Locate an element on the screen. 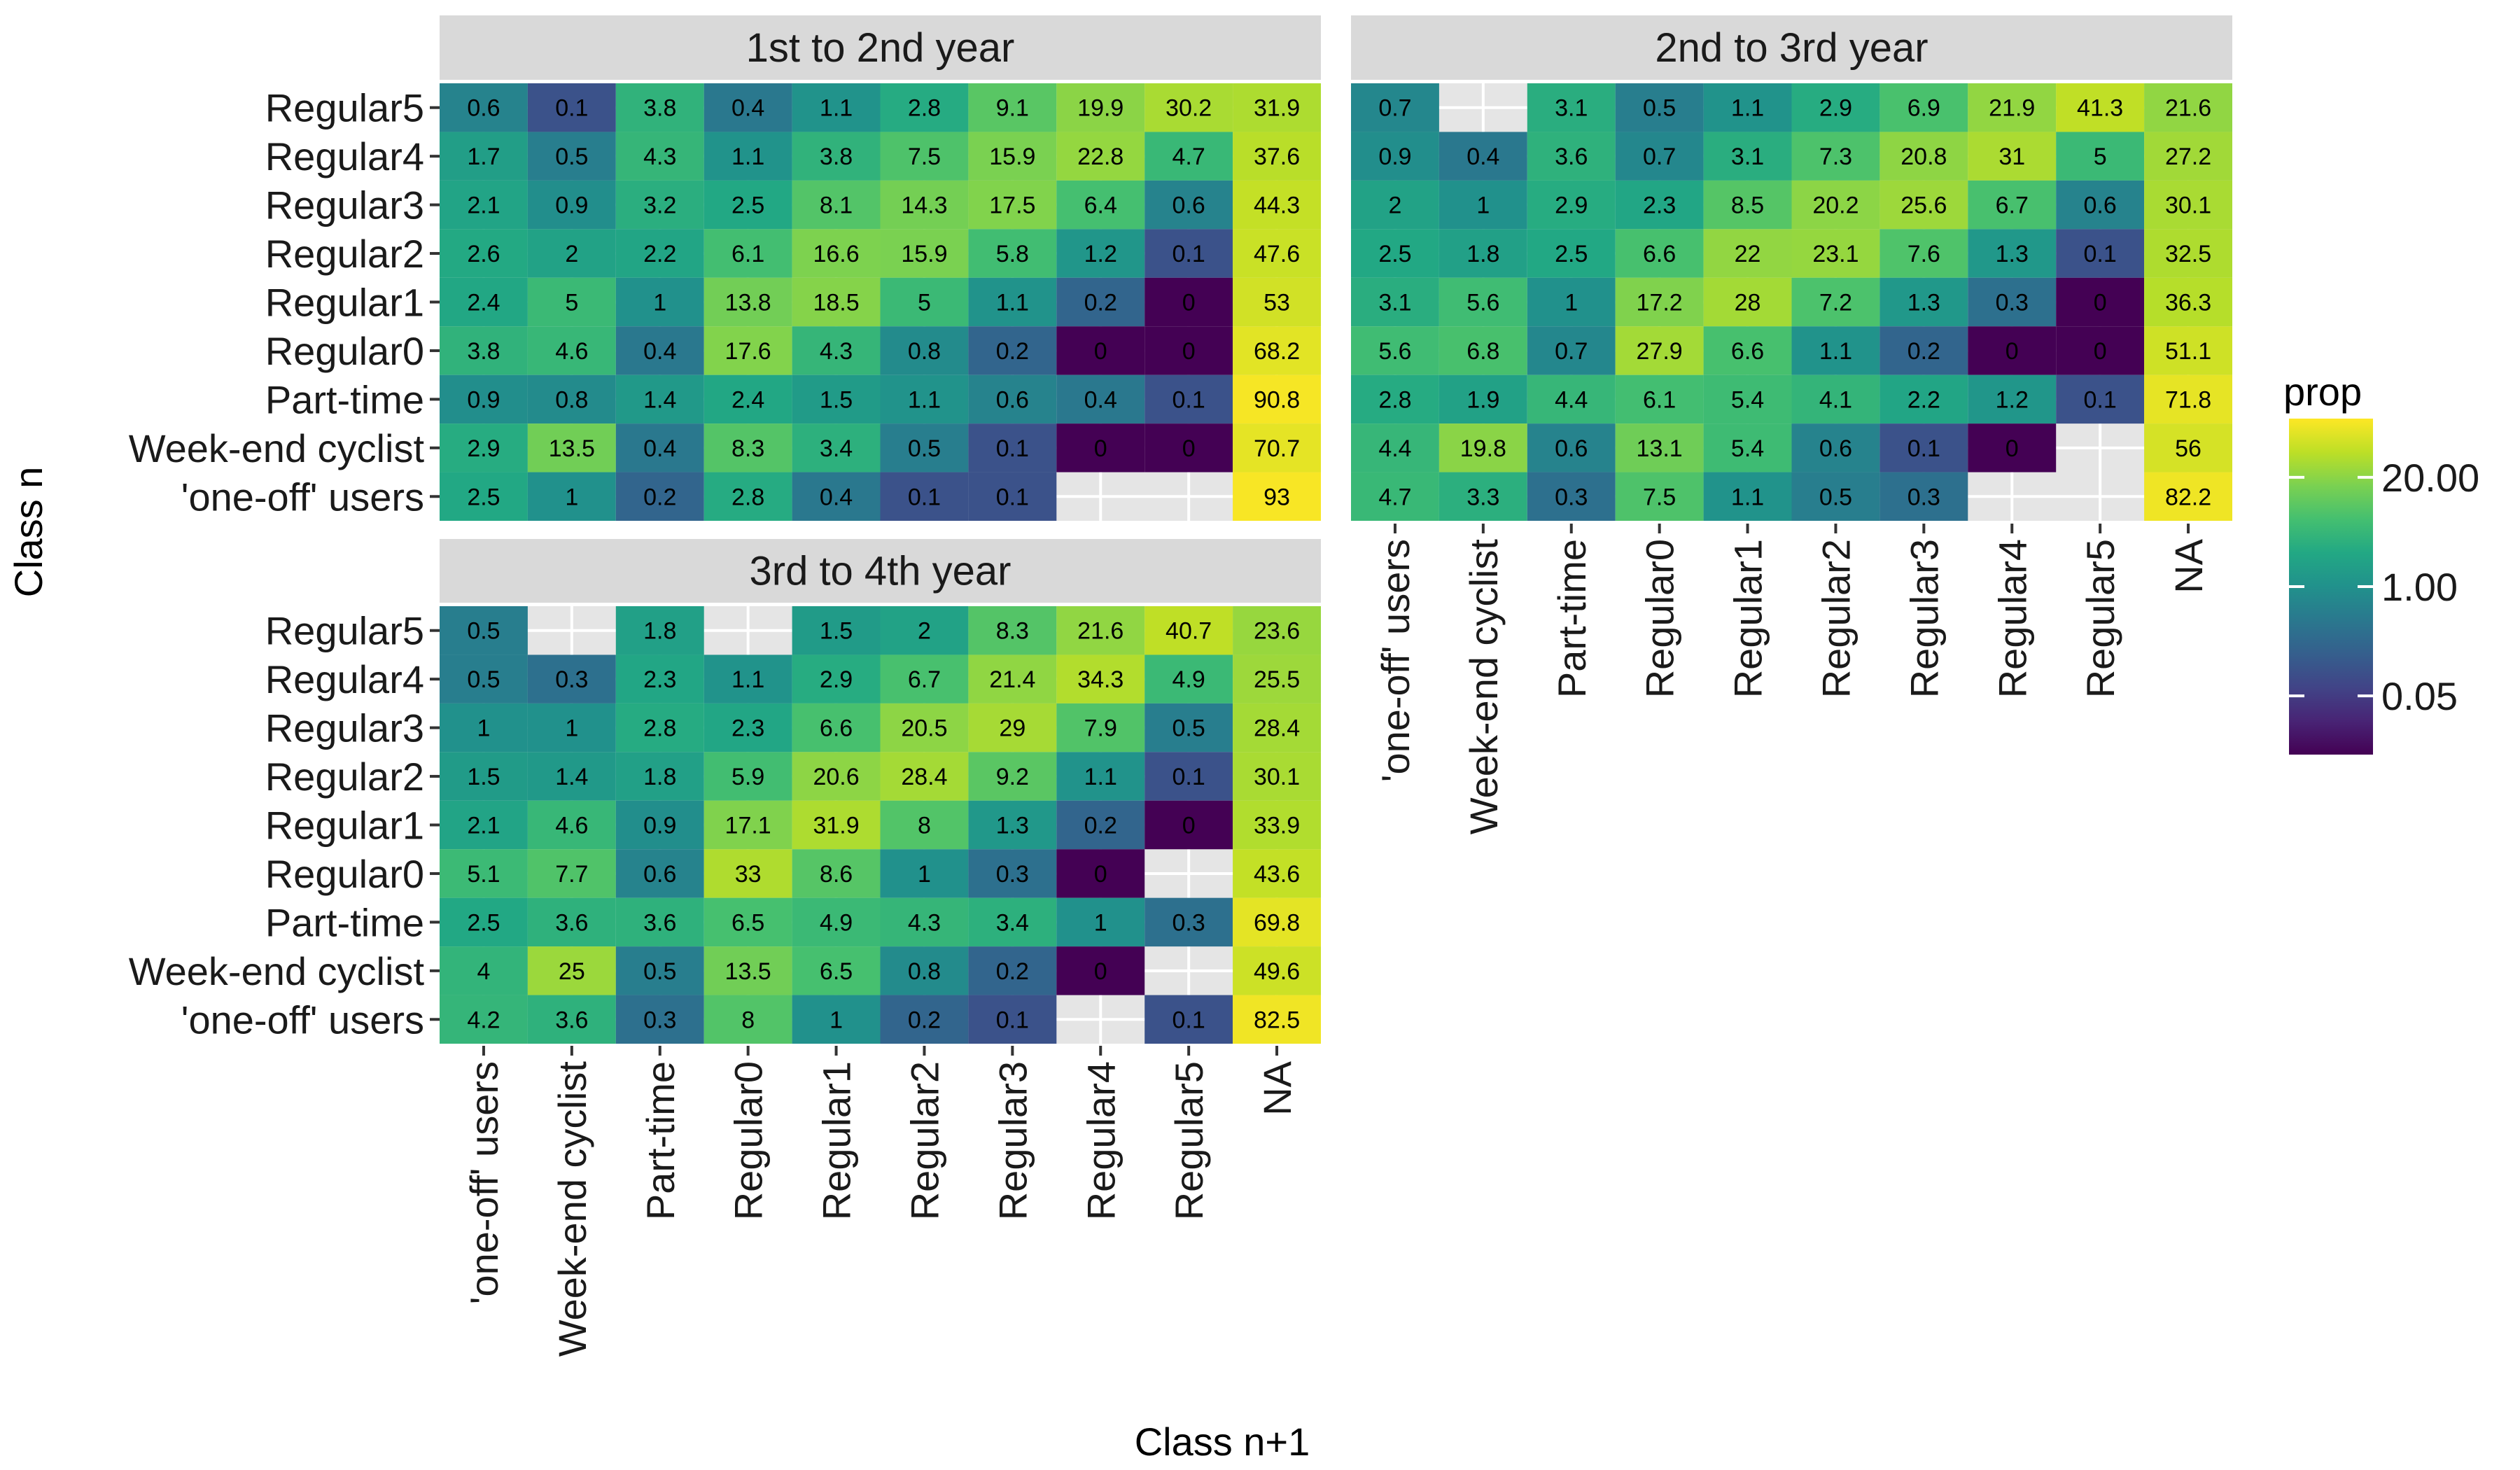  cell-value-label: 17.2 is located at coordinates (1660, 303).